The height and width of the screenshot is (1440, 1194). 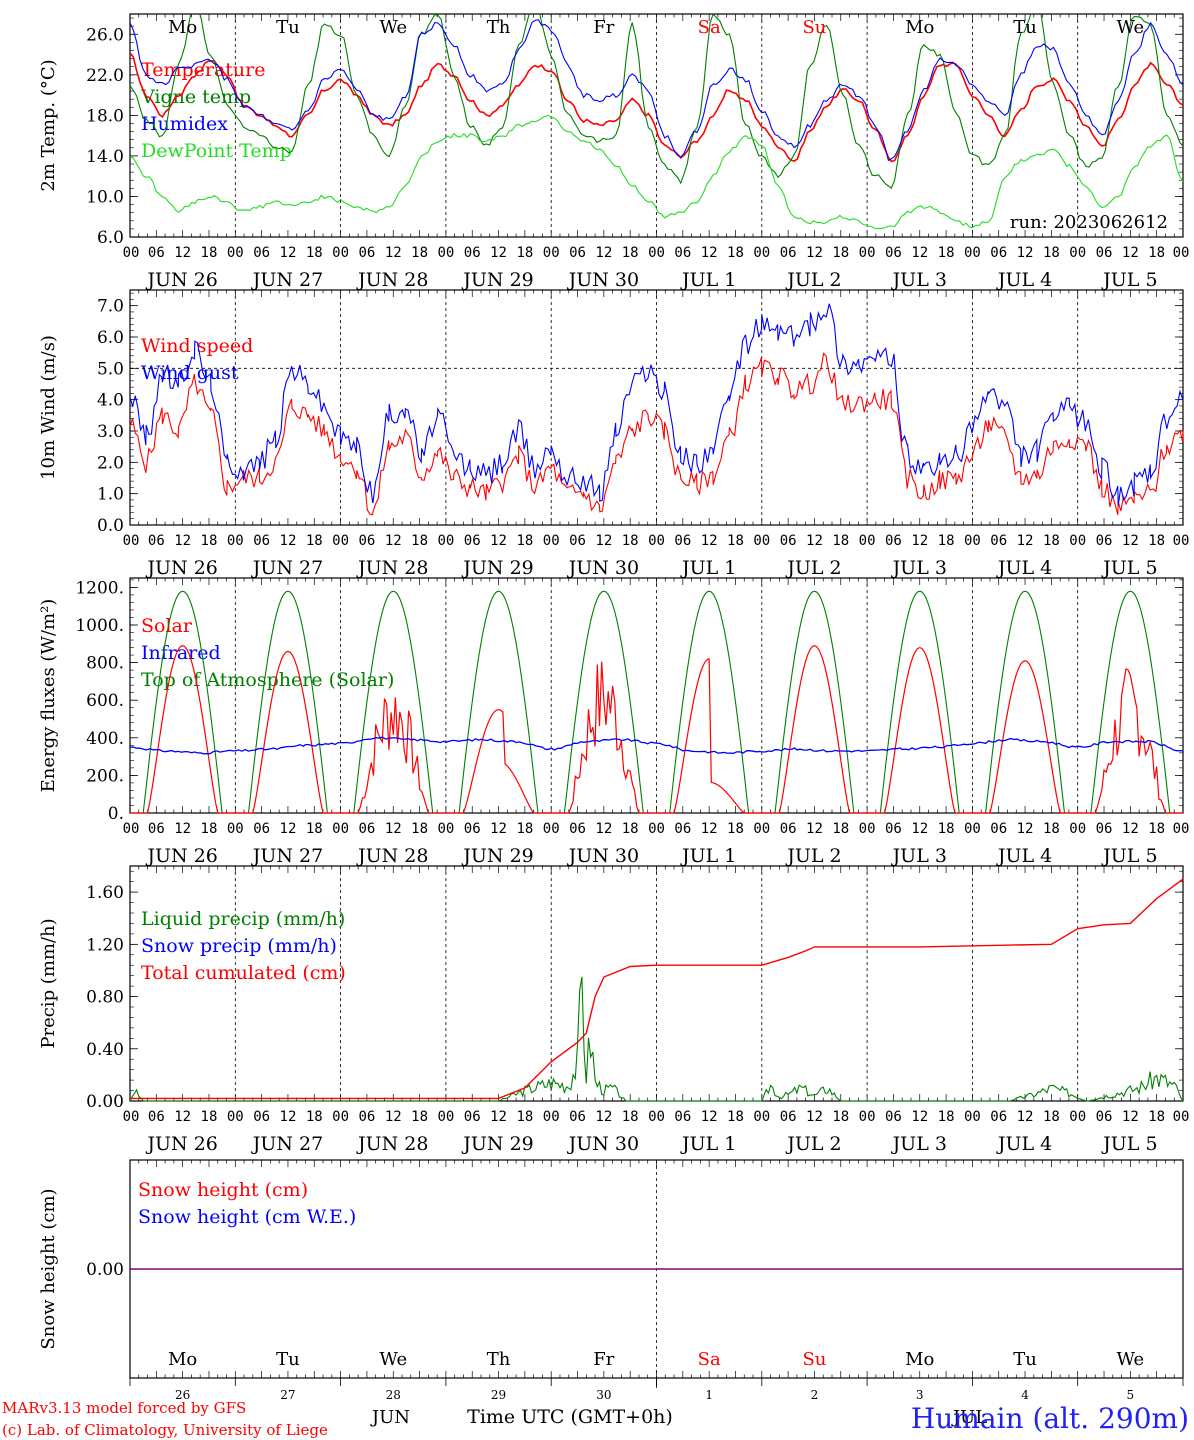 What do you see at coordinates (48, 1268) in the screenshot?
I see `y-axis-label: Snow height (cm)` at bounding box center [48, 1268].